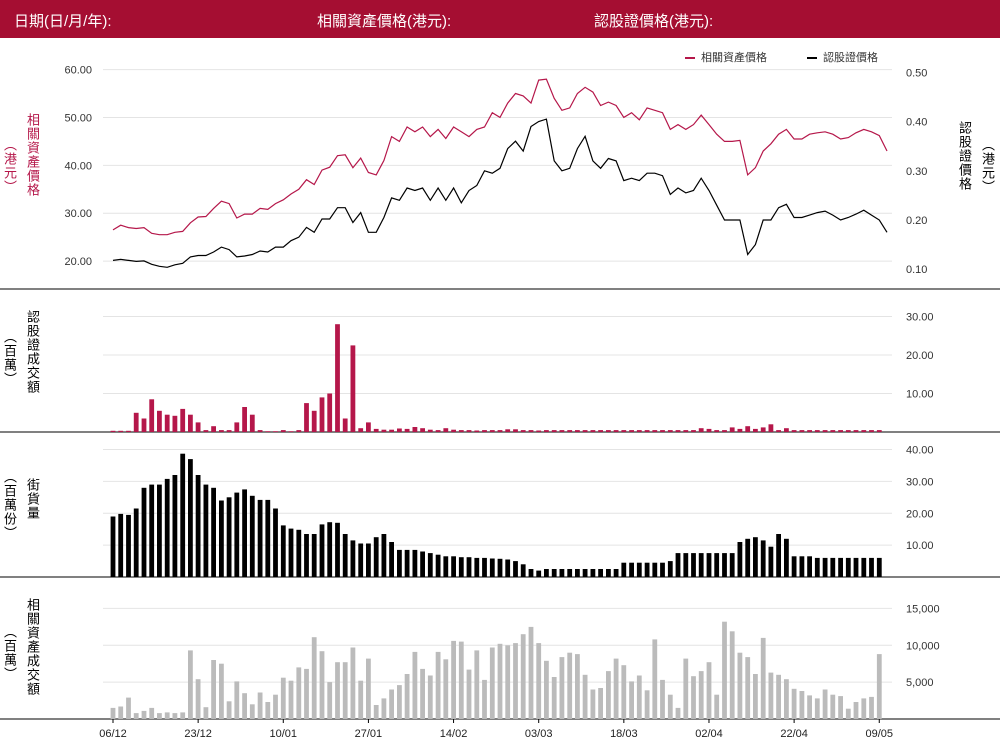 The image size is (1000, 751). What do you see at coordinates (916, 123) in the screenshot?
I see `right-price-tick-label: 0.40` at bounding box center [916, 123].